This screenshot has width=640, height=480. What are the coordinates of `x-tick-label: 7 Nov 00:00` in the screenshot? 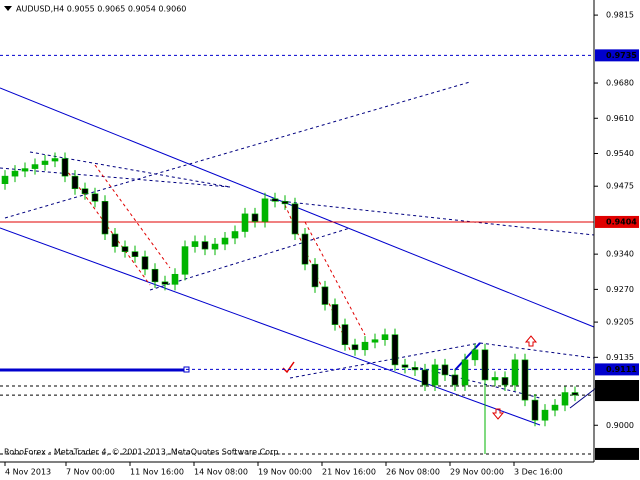 It's located at (90, 472).